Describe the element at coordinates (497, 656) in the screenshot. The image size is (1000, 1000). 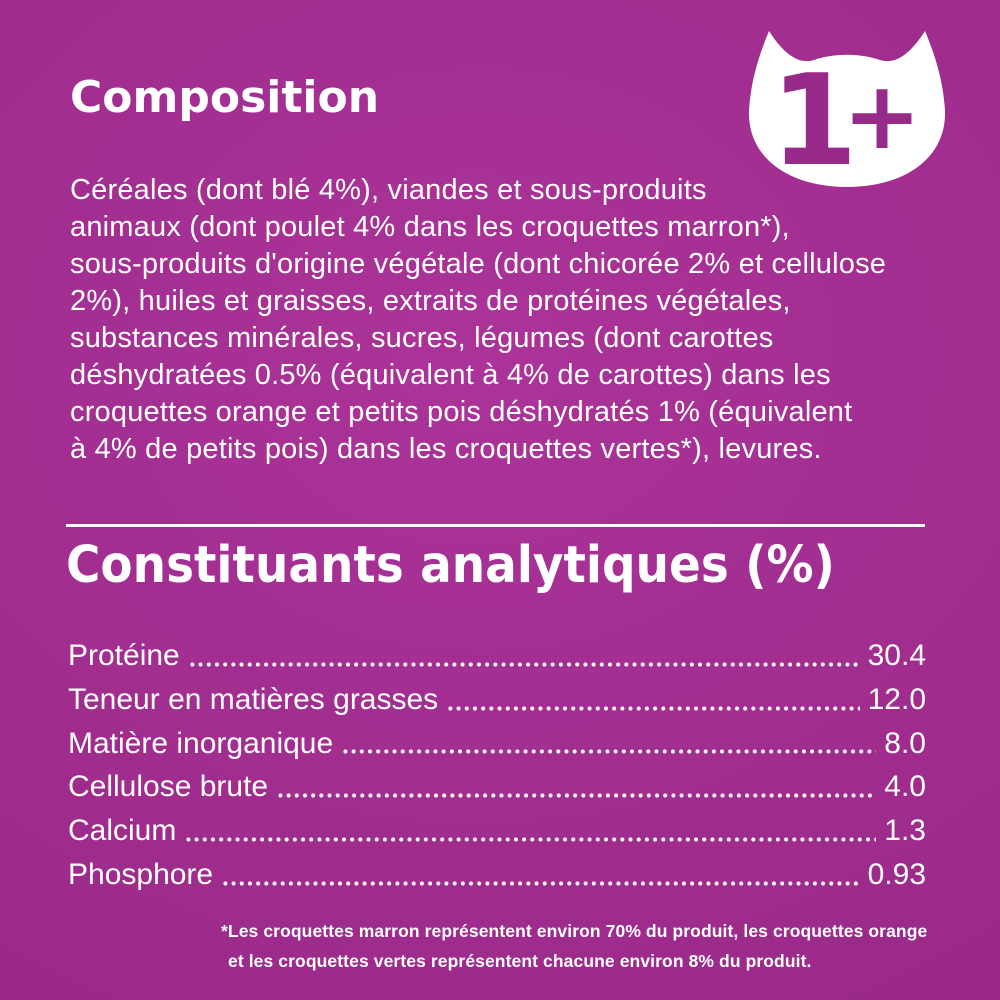
I see `table-row: Protéine 30.4` at that location.